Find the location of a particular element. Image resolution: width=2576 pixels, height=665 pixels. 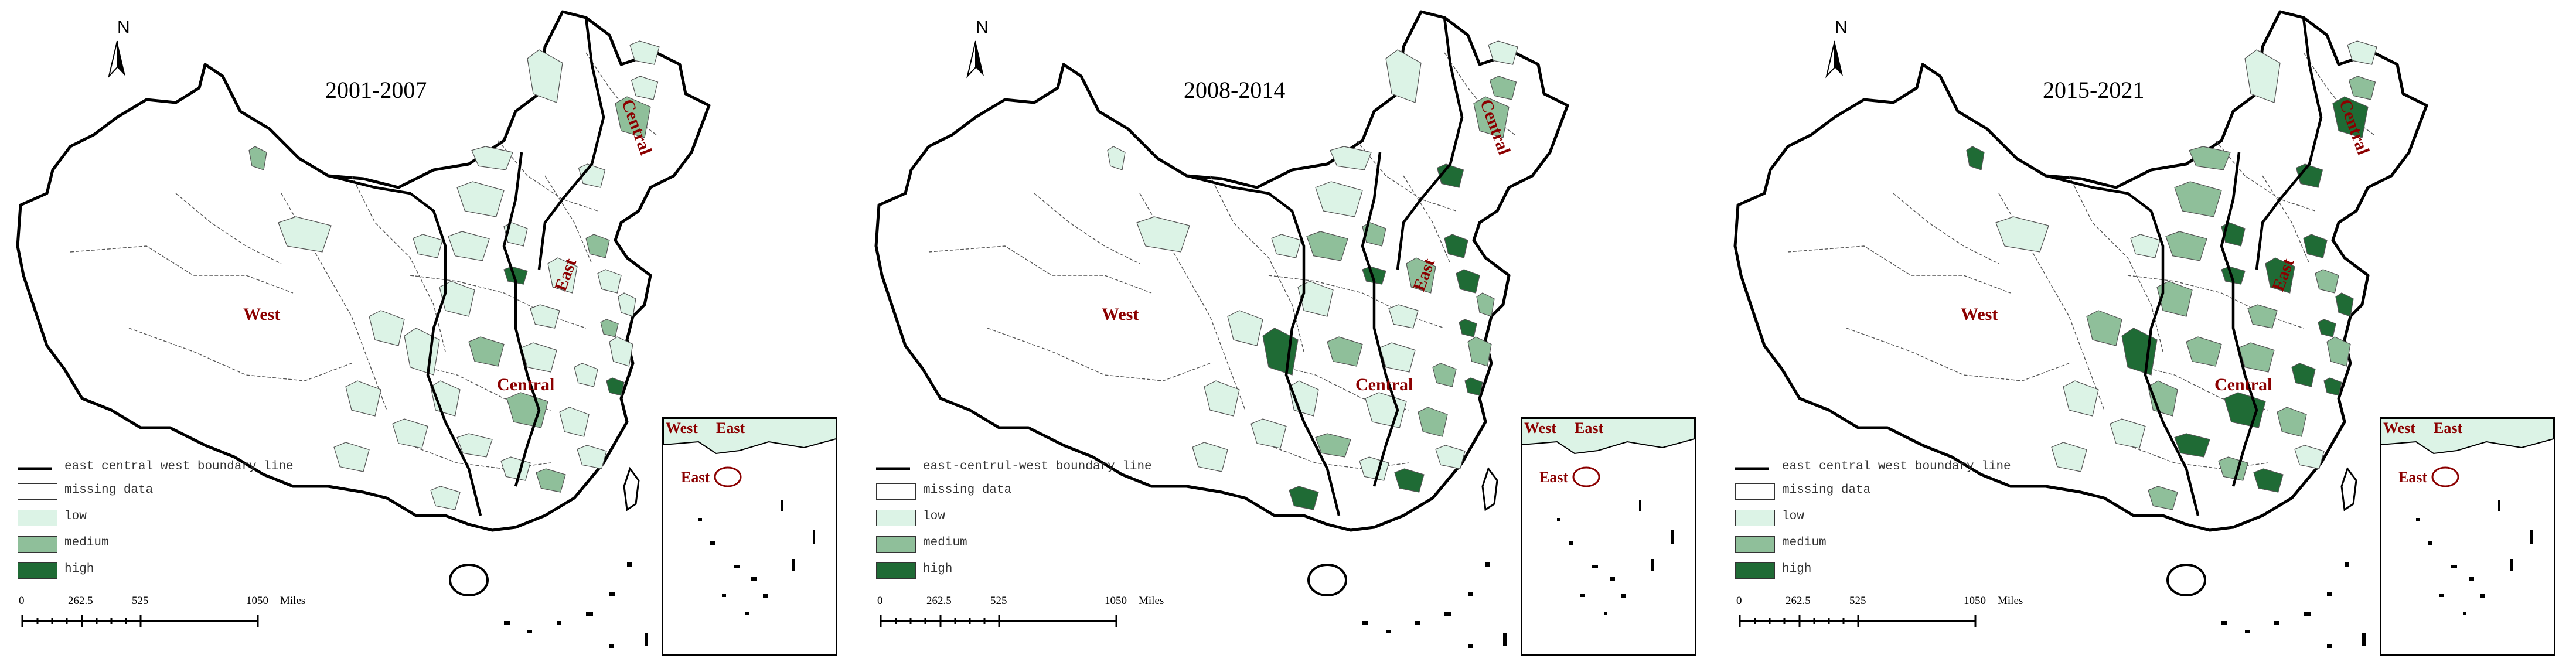

region-label-central: Central is located at coordinates (526, 384).